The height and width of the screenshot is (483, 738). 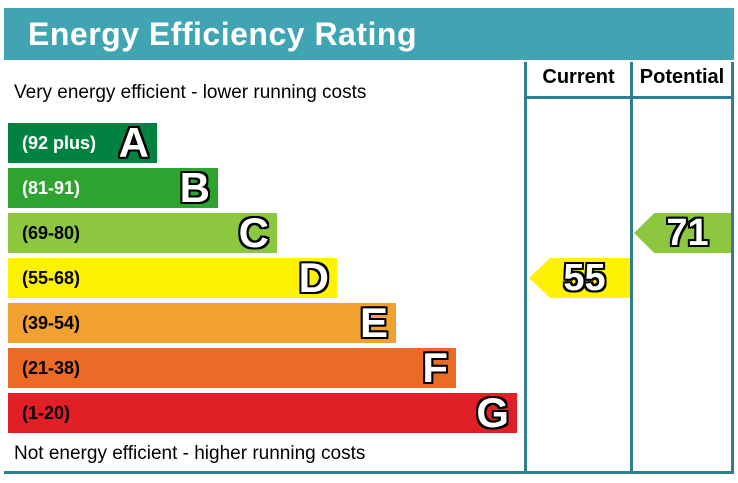 I want to click on band-e-letter: E, so click(x=373, y=322).